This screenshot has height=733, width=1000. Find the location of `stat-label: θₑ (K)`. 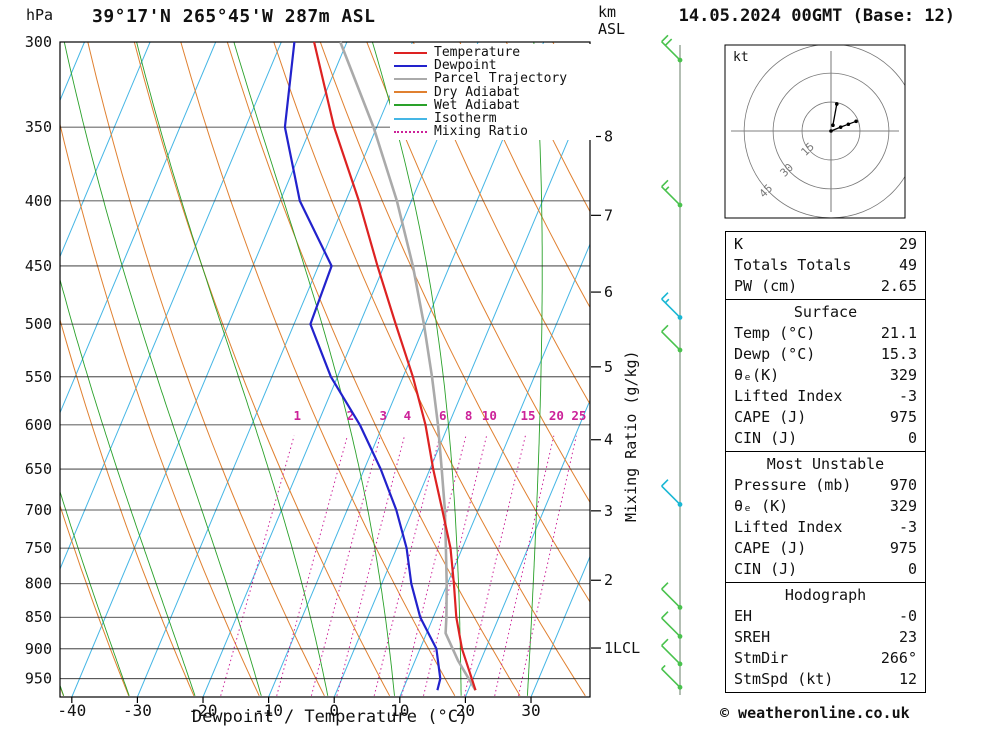

stat-label: θₑ (K) is located at coordinates (761, 506).